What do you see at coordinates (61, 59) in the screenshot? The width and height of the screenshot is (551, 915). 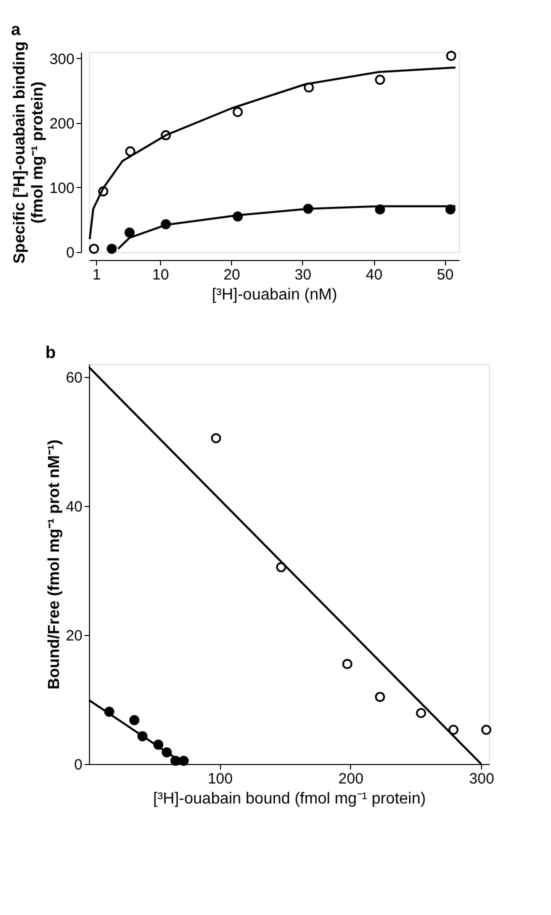 I see `y-tick-label: 300` at bounding box center [61, 59].